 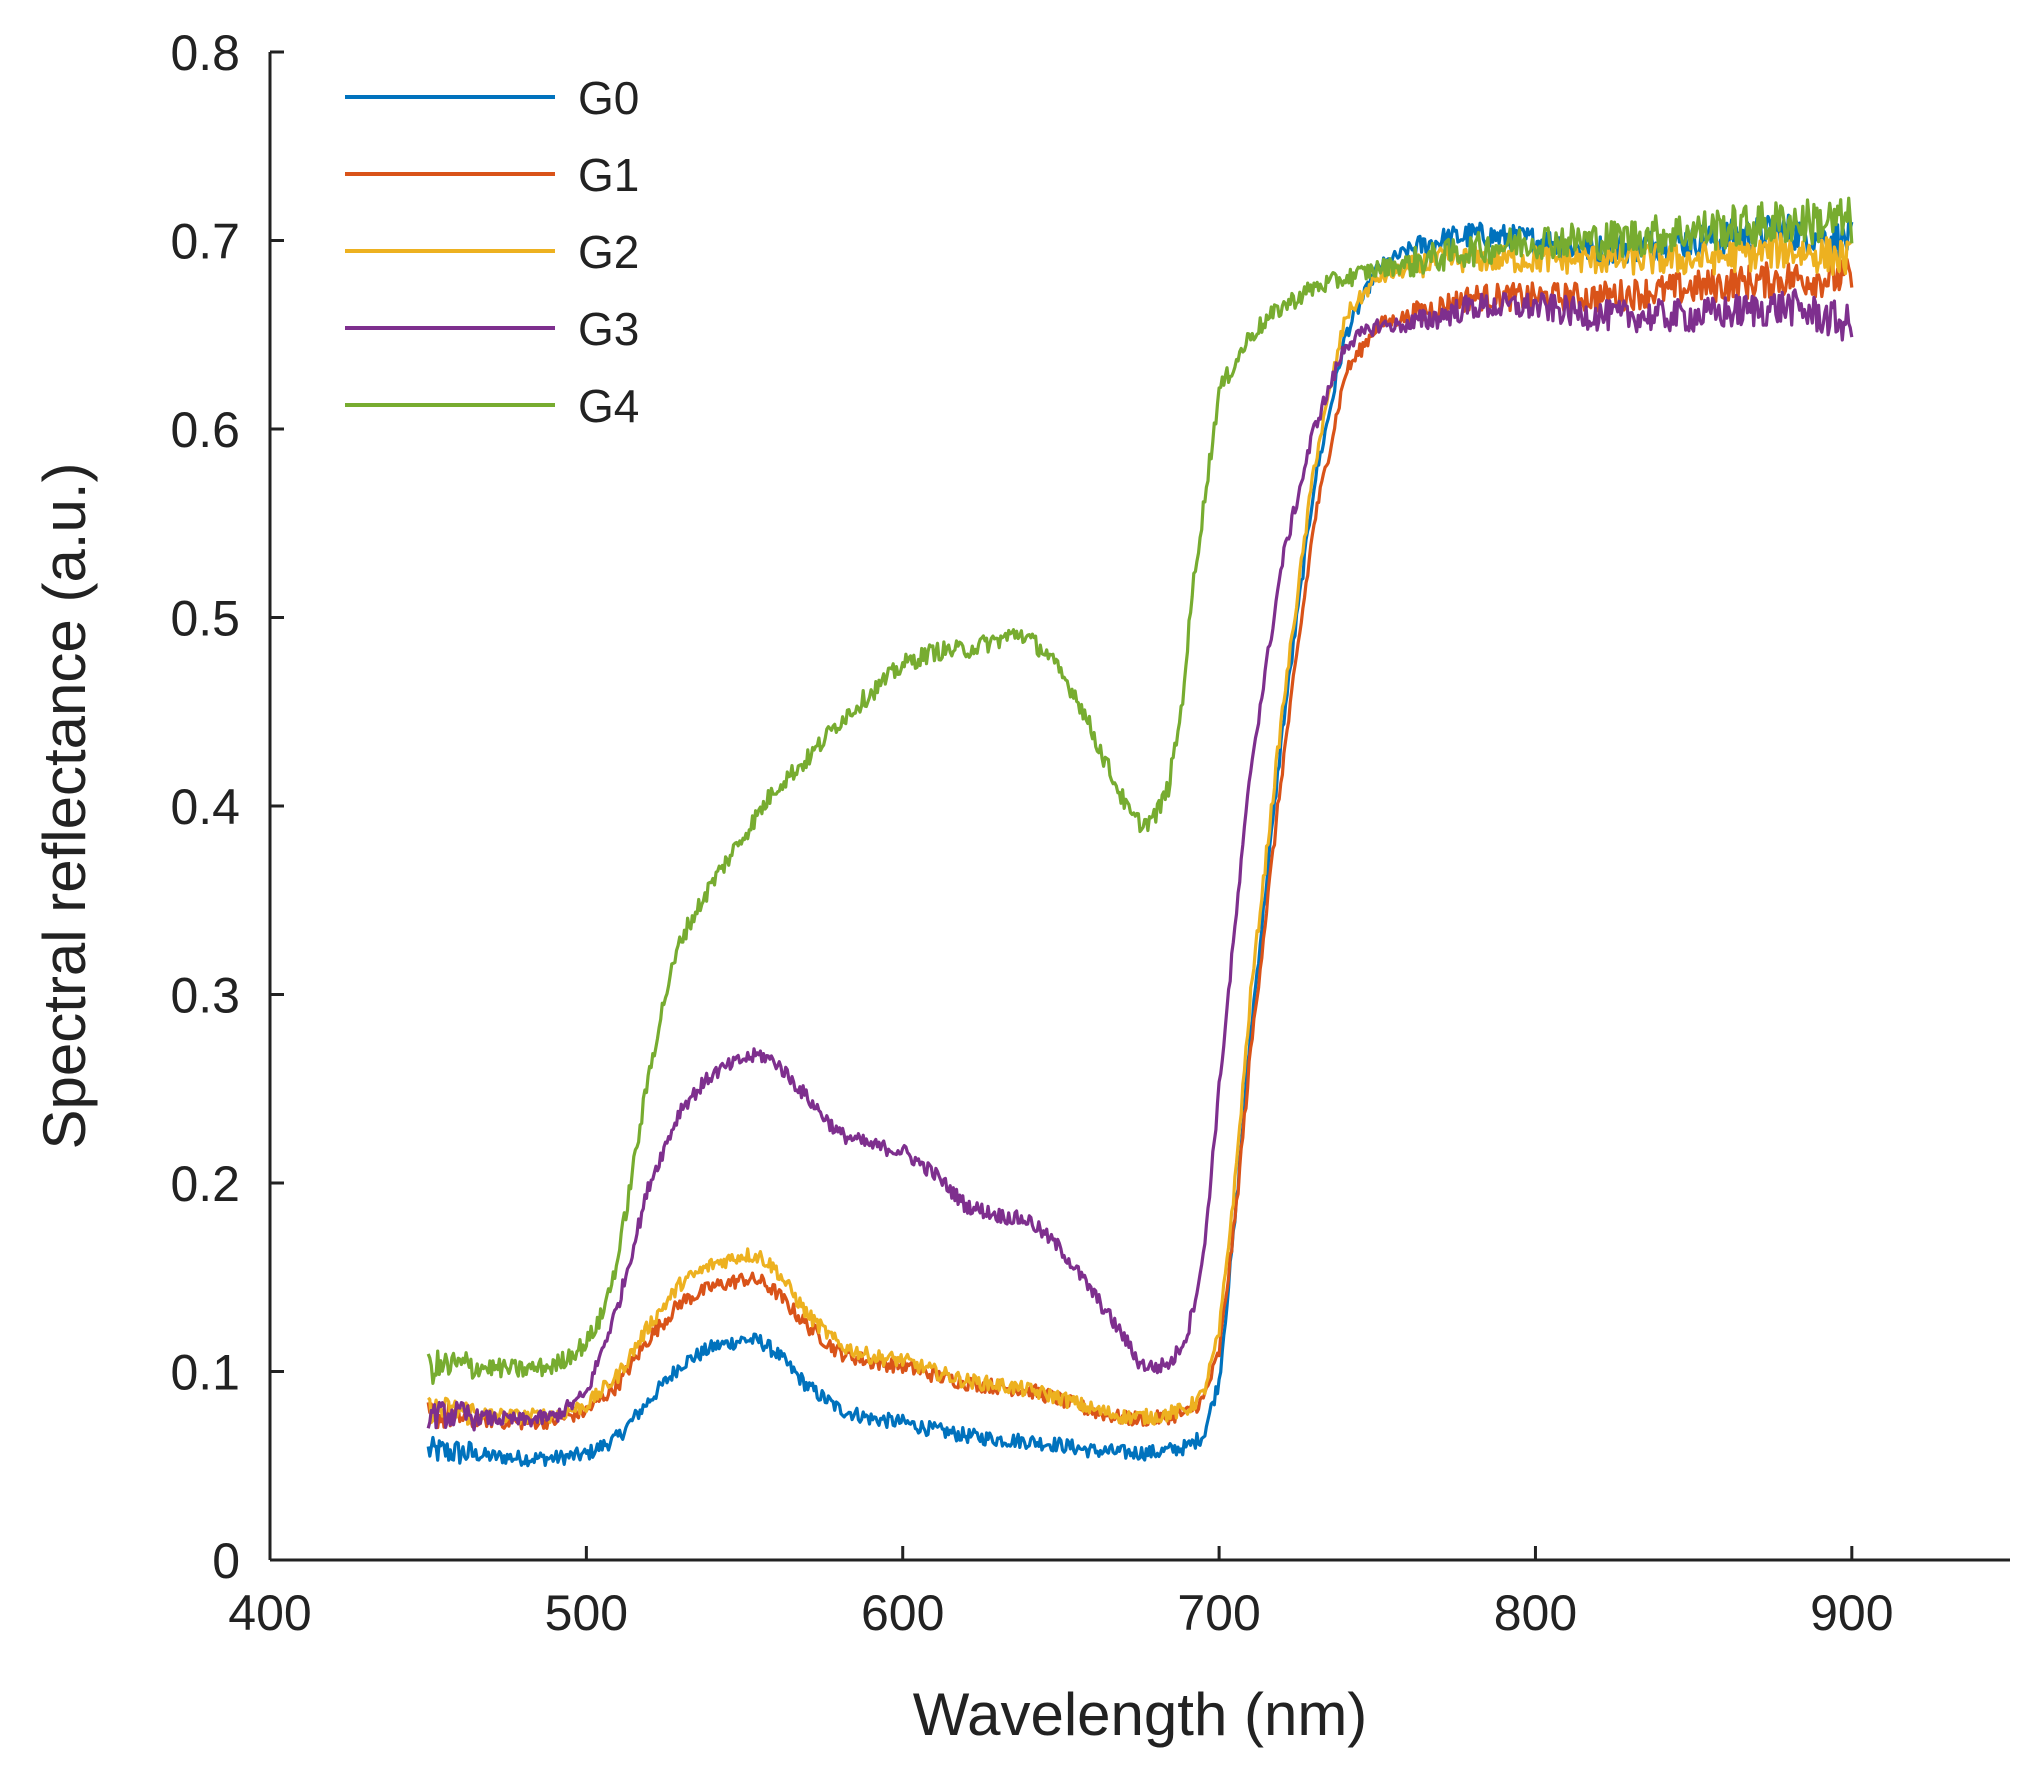 I want to click on y-tick-label: 0.5, so click(x=205, y=619).